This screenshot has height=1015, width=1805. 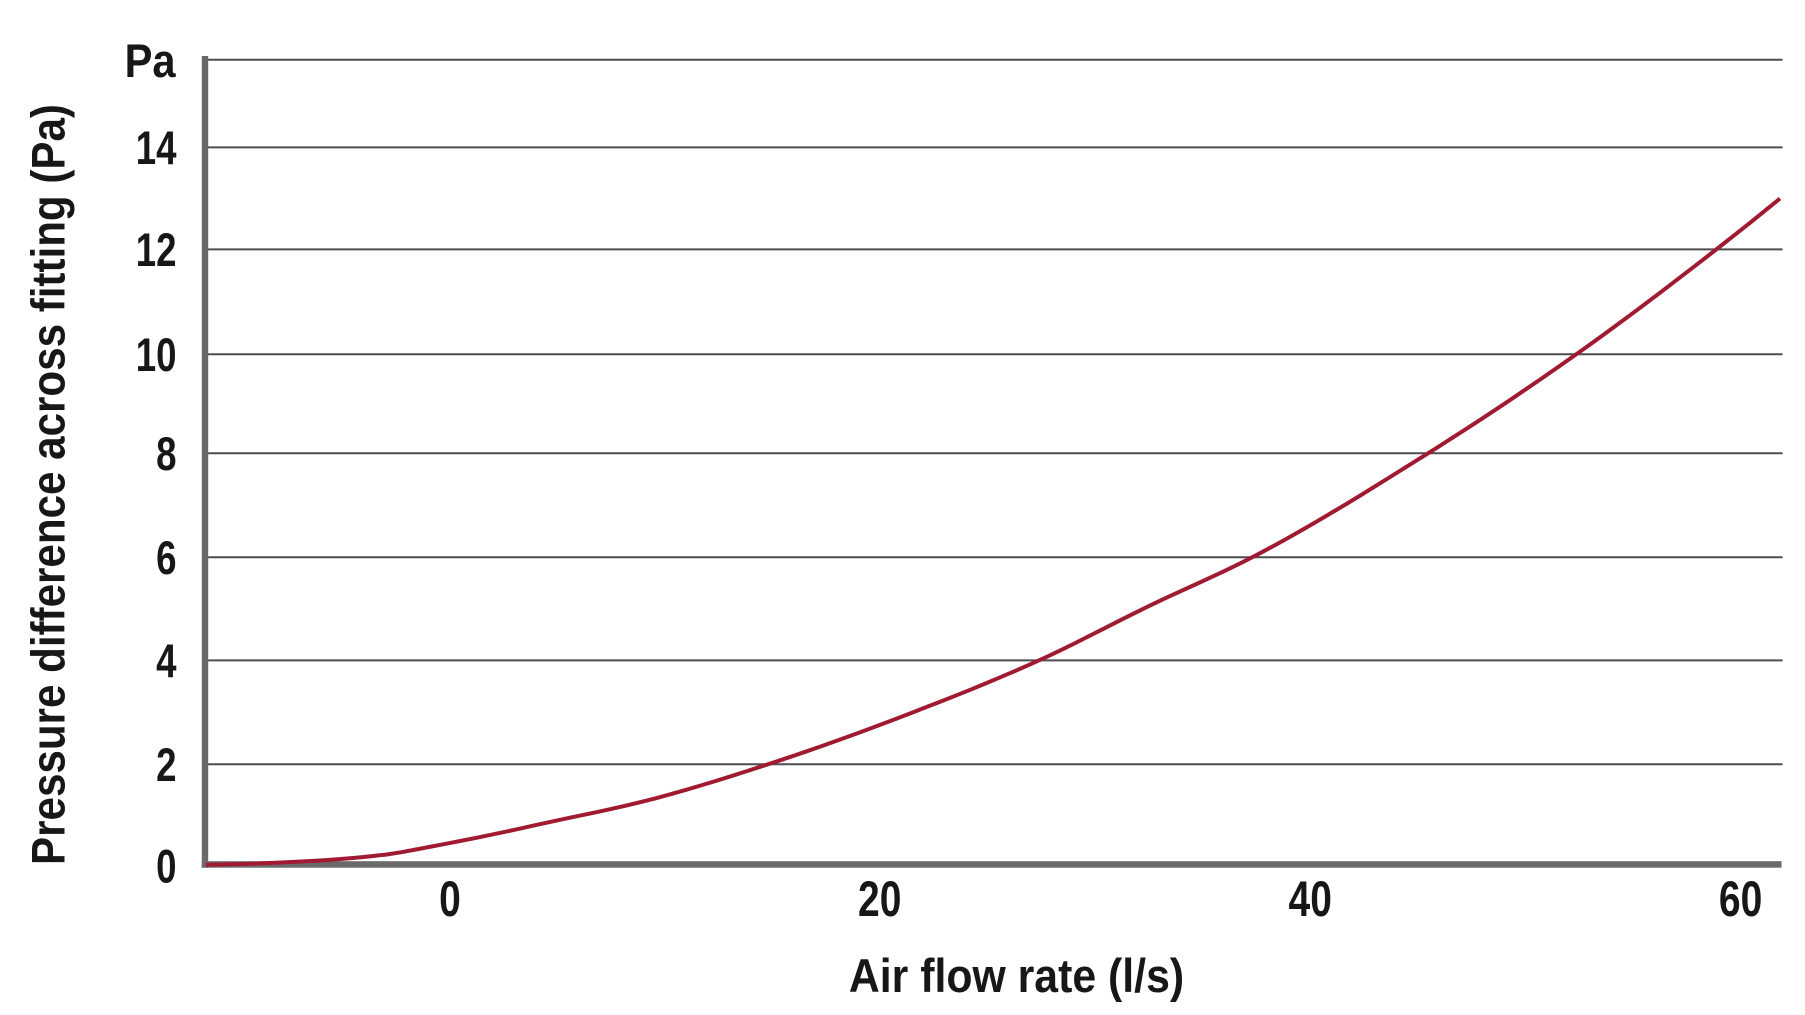 I want to click on svg-text: 60, so click(x=1740, y=898).